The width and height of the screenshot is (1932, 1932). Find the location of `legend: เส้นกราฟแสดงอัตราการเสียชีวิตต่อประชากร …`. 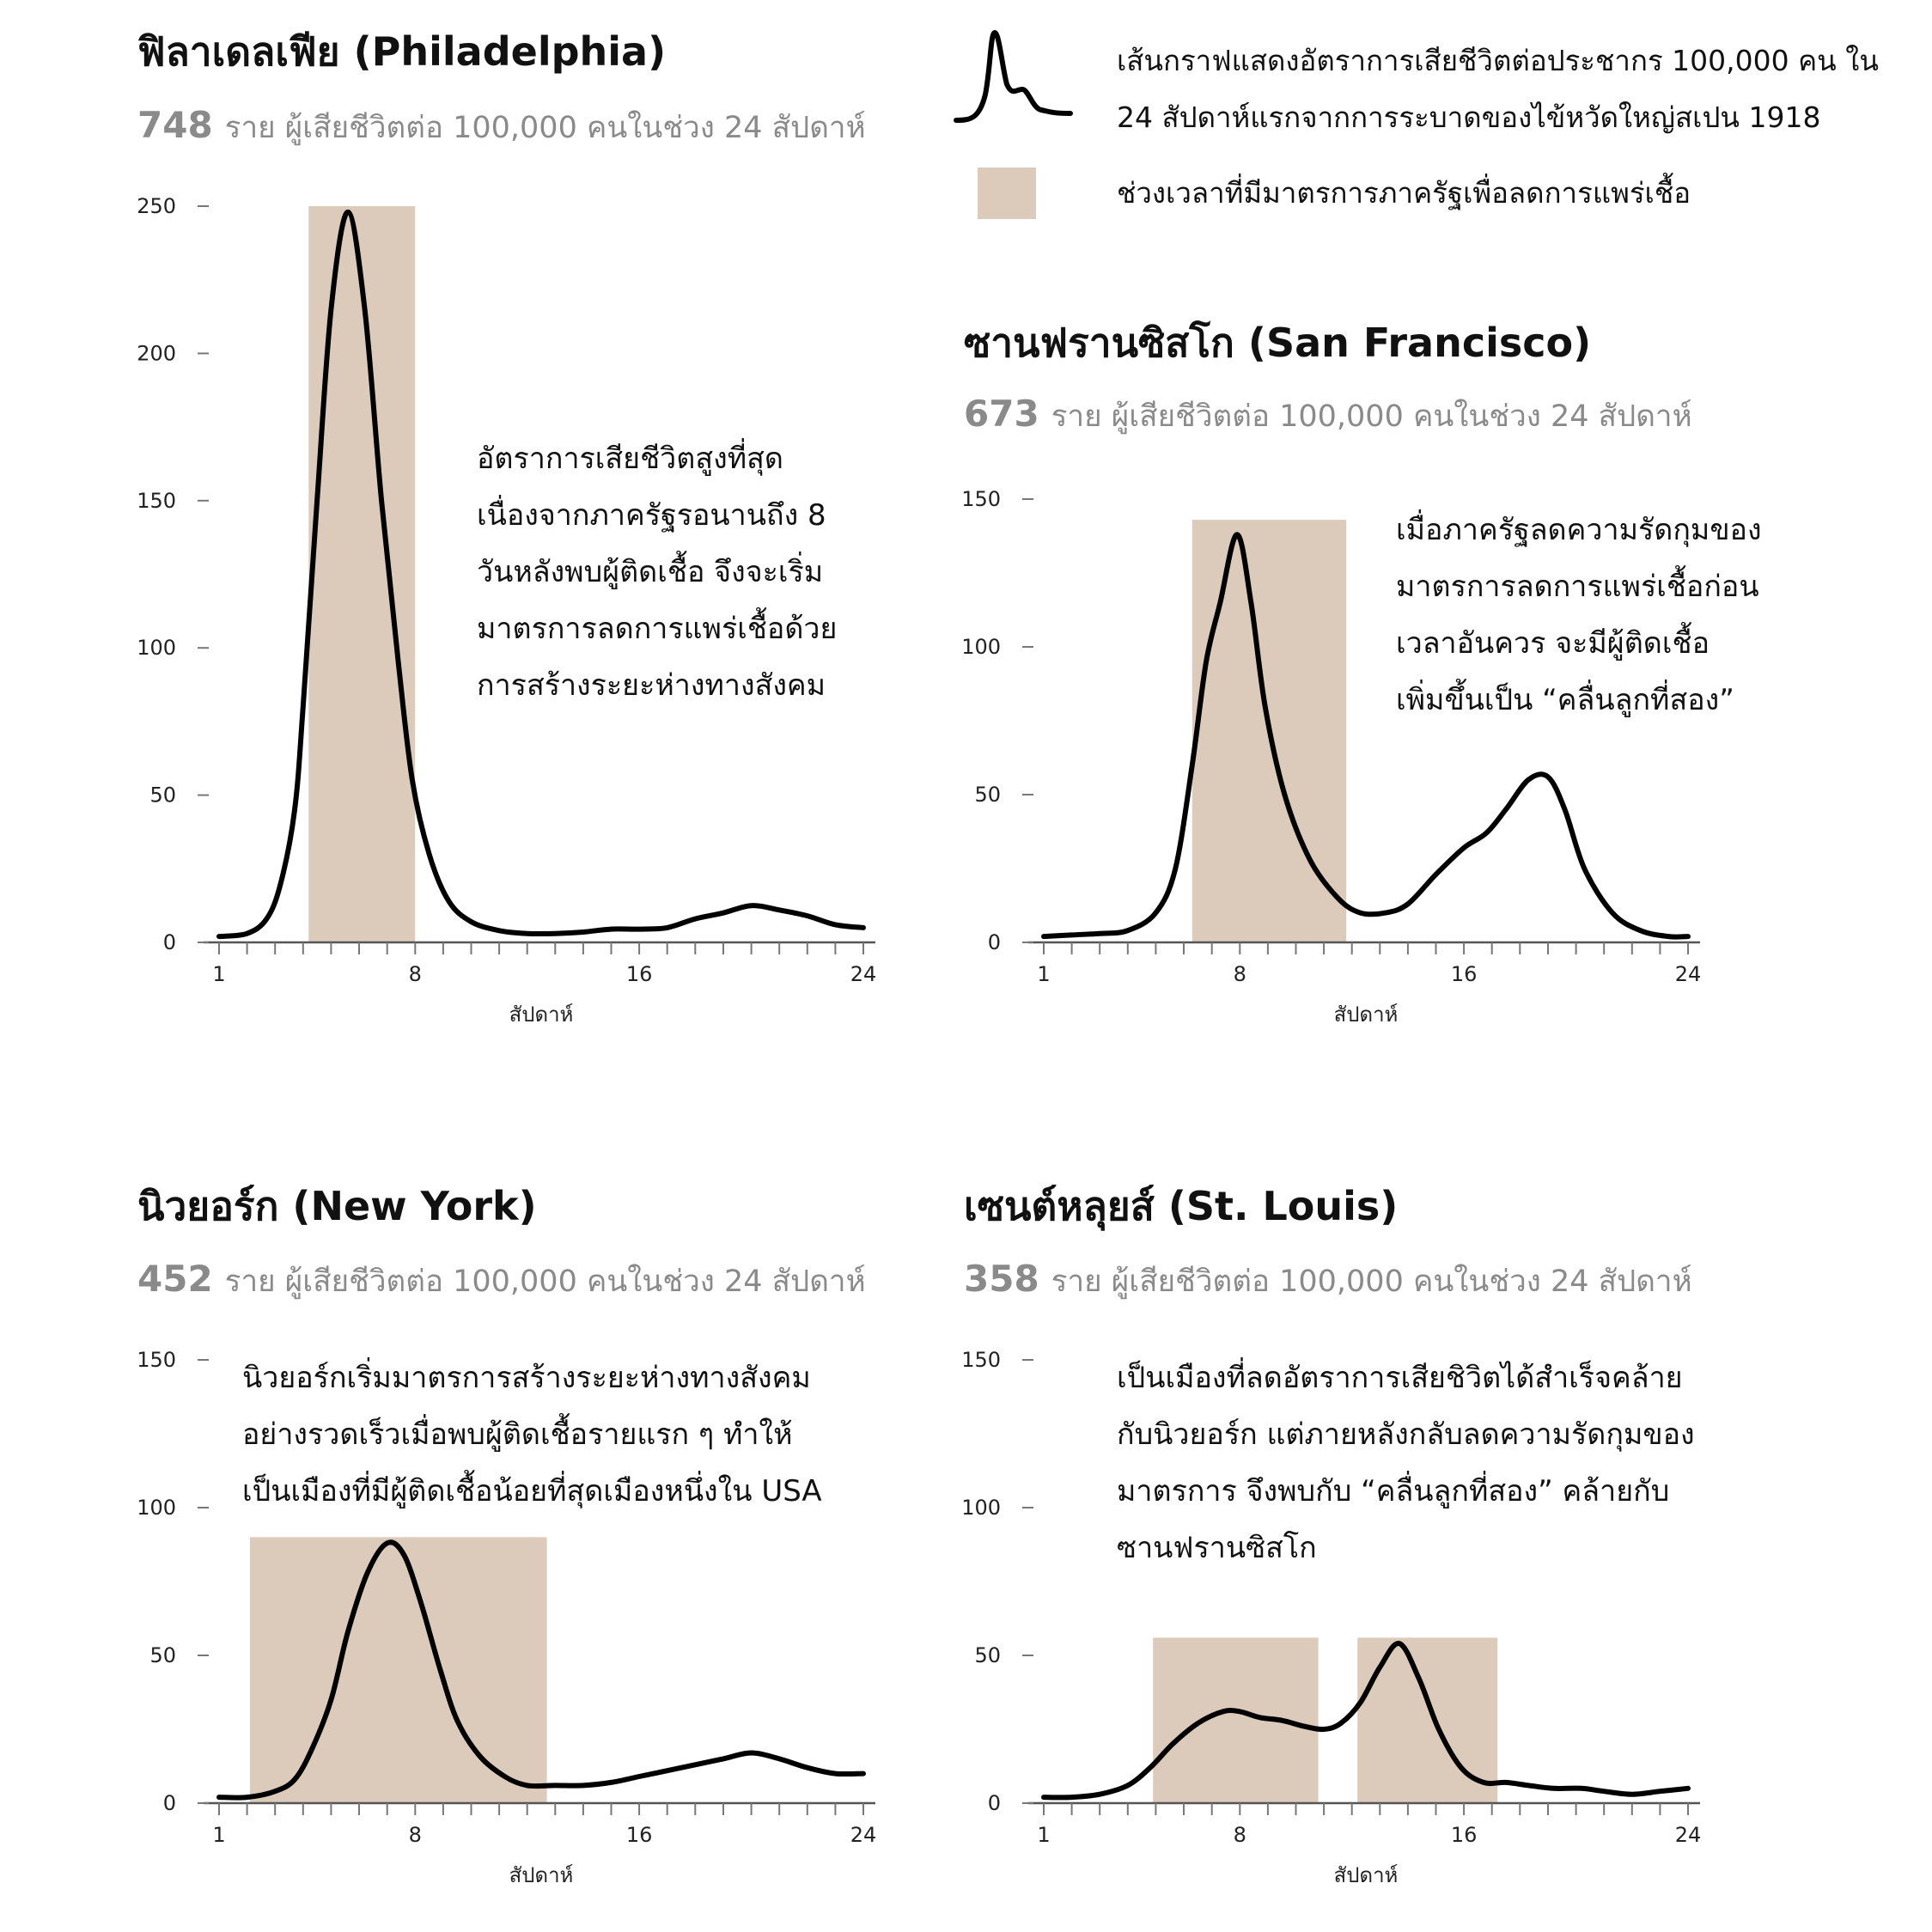

legend: เส้นกราฟแสดงอัตราการเสียชีวิตต่อประชากร … is located at coordinates (1416, 124).